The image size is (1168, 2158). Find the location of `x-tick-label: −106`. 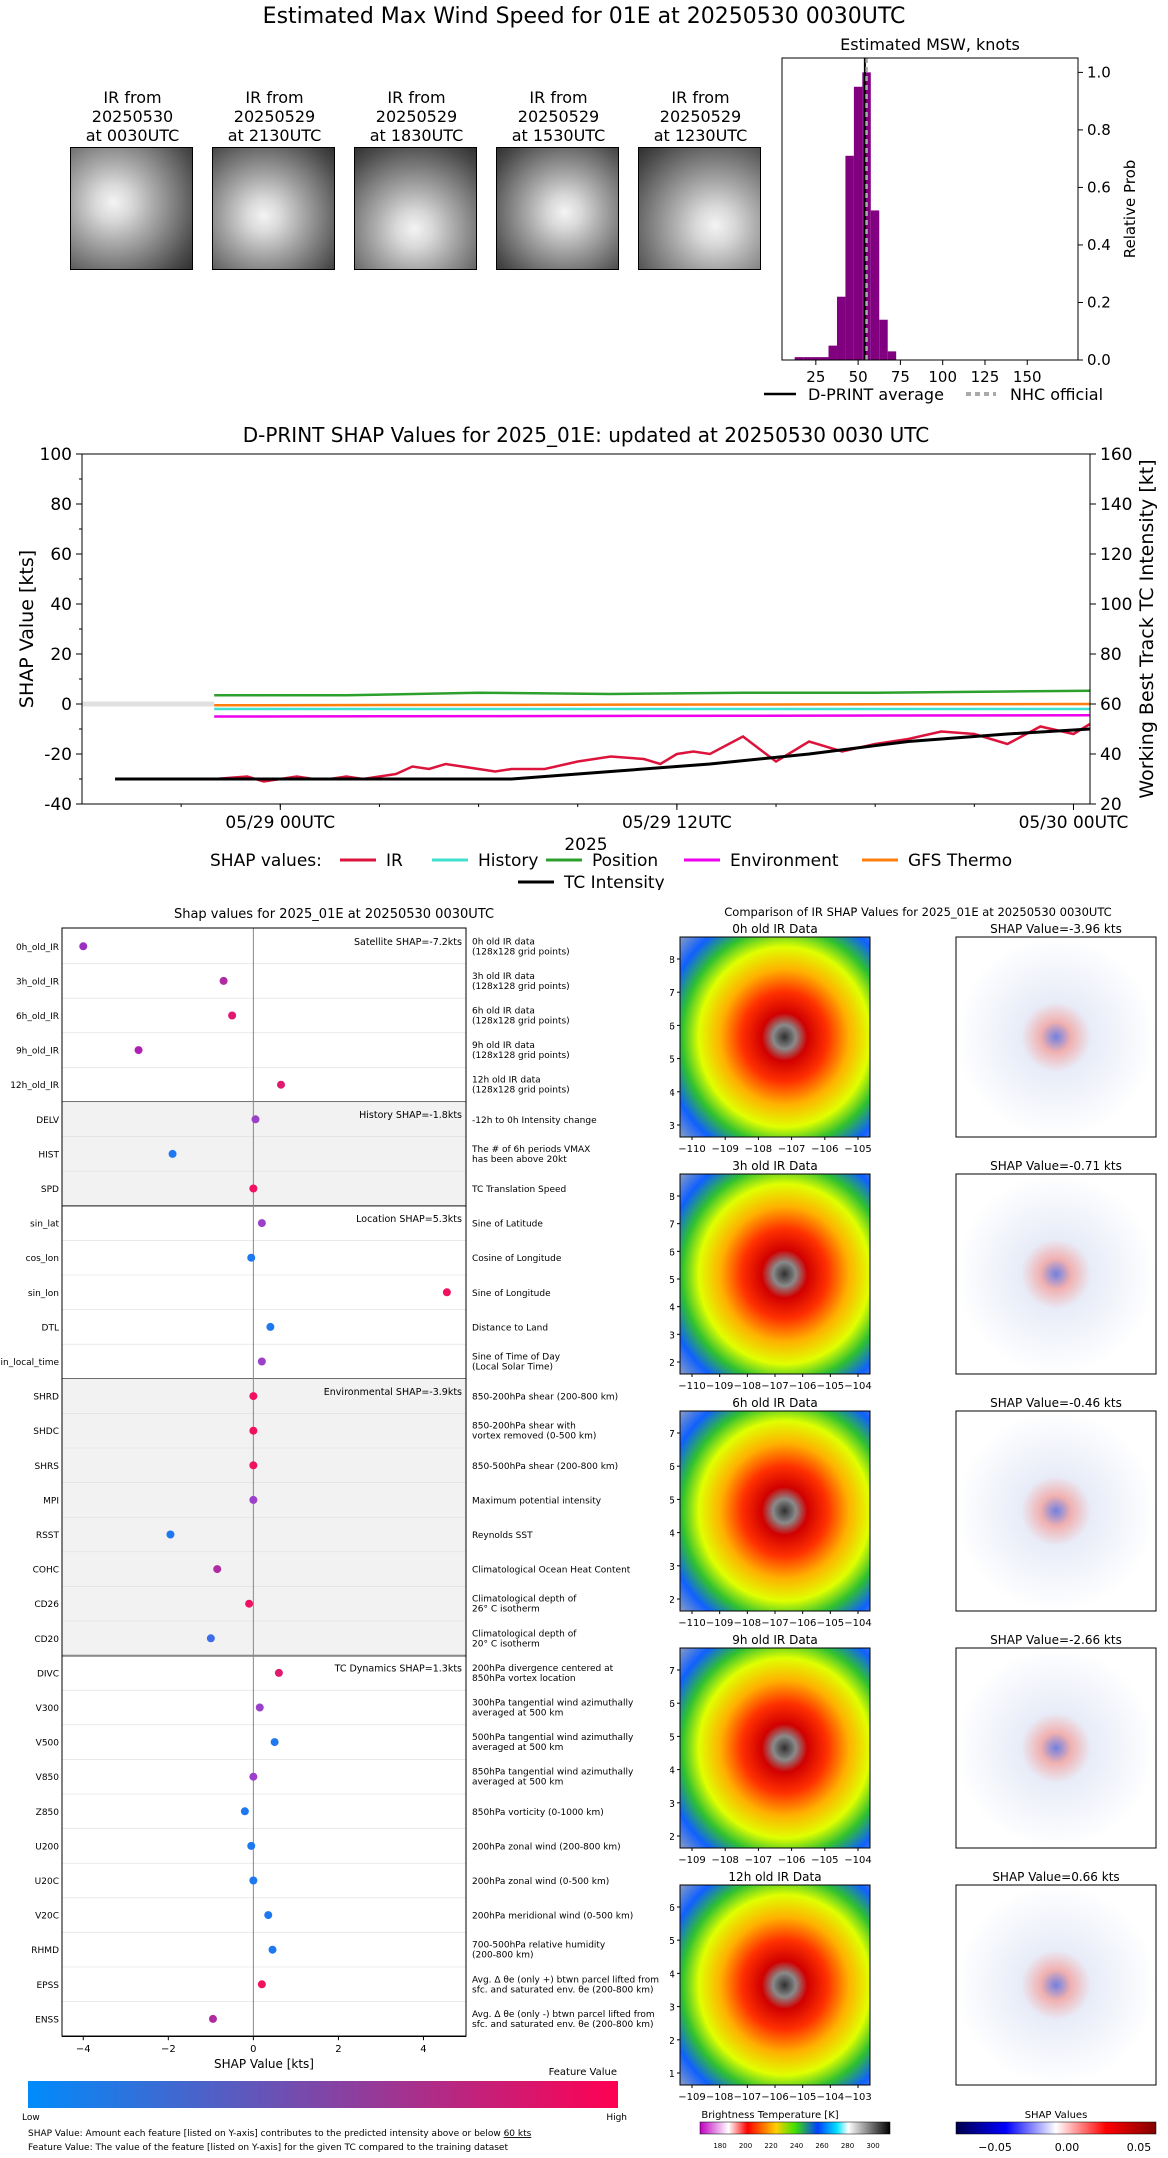

x-tick-label: −106 is located at coordinates (802, 1386).